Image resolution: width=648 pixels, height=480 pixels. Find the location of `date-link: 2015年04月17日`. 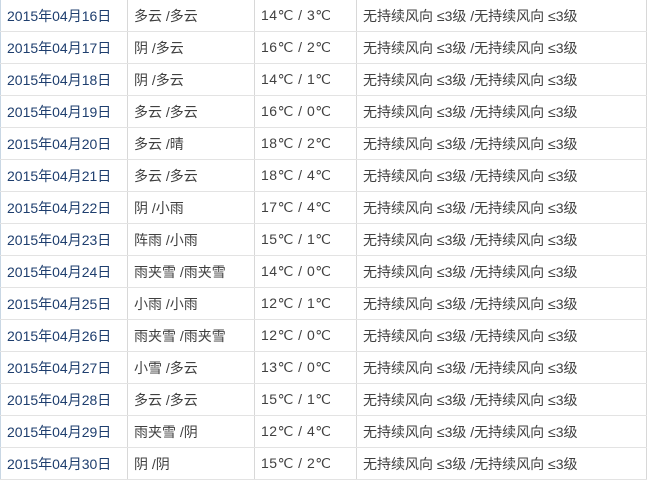

date-link: 2015年04月17日 is located at coordinates (59, 47).